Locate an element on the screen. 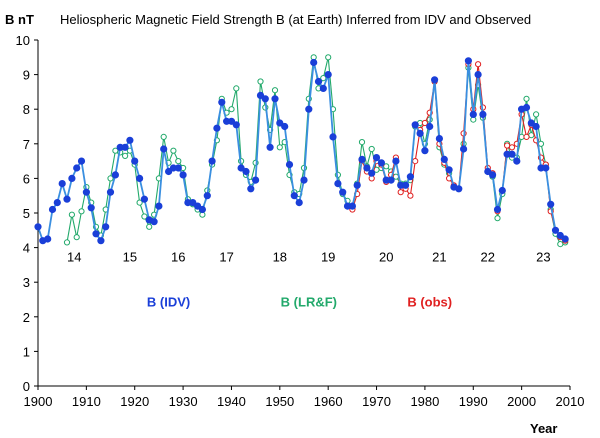  legend-entry: B (IDV) is located at coordinates (168, 301).